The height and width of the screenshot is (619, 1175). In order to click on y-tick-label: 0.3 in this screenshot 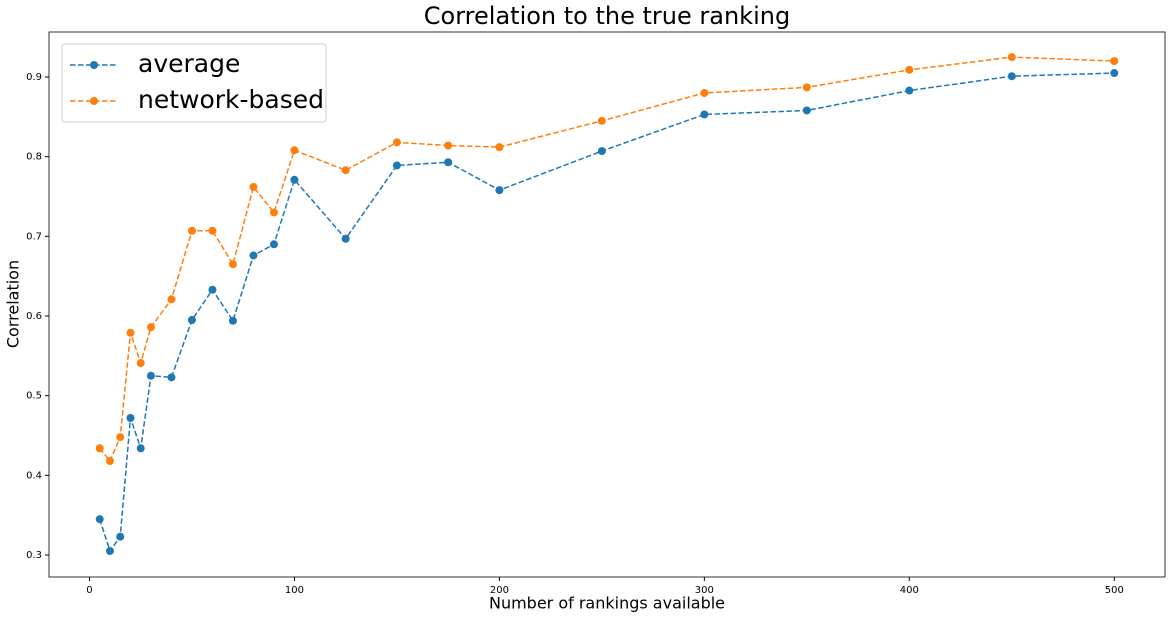, I will do `click(34, 555)`.